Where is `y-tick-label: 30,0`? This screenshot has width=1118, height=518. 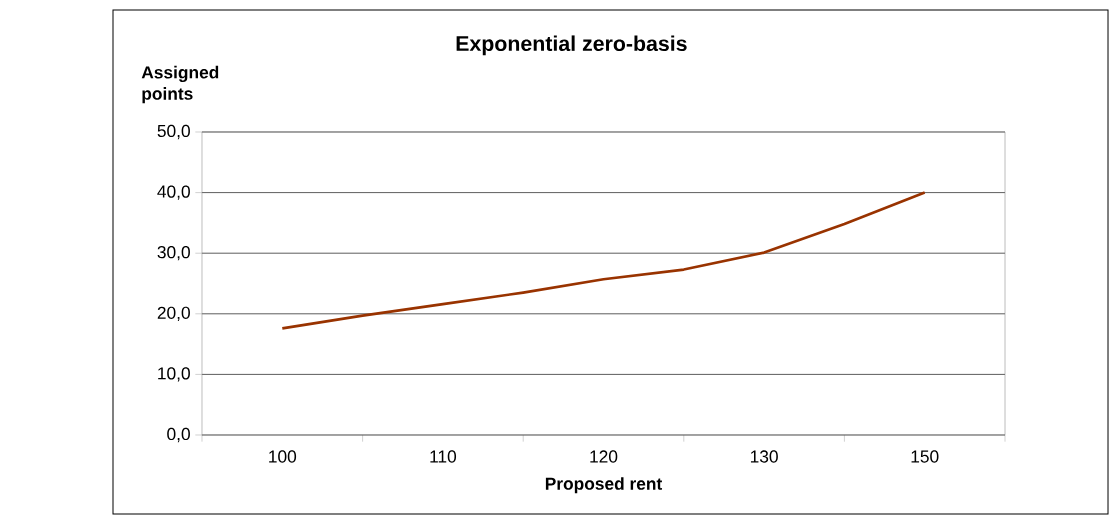 y-tick-label: 30,0 is located at coordinates (173, 253).